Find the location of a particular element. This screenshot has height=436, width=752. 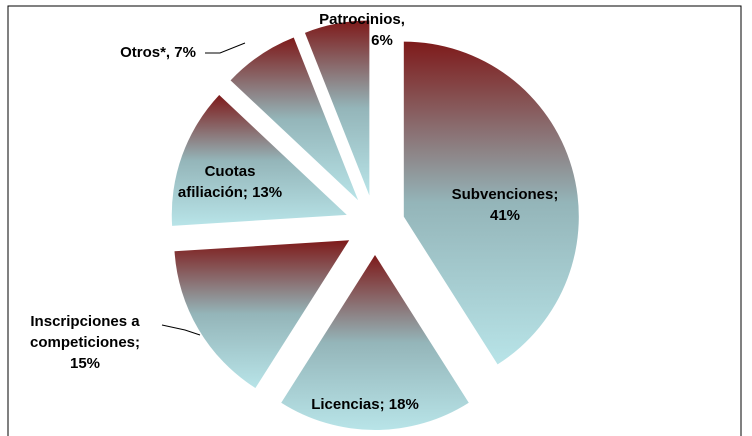

data-label: Subvenciones; is located at coordinates (505, 194).